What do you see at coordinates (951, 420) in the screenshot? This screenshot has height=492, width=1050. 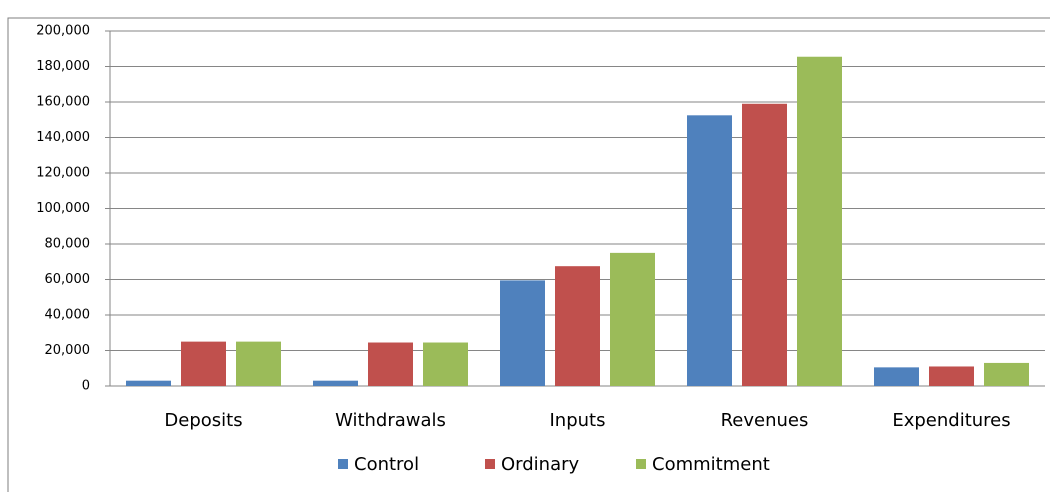 I see `x-tick-label: Expenditures` at bounding box center [951, 420].